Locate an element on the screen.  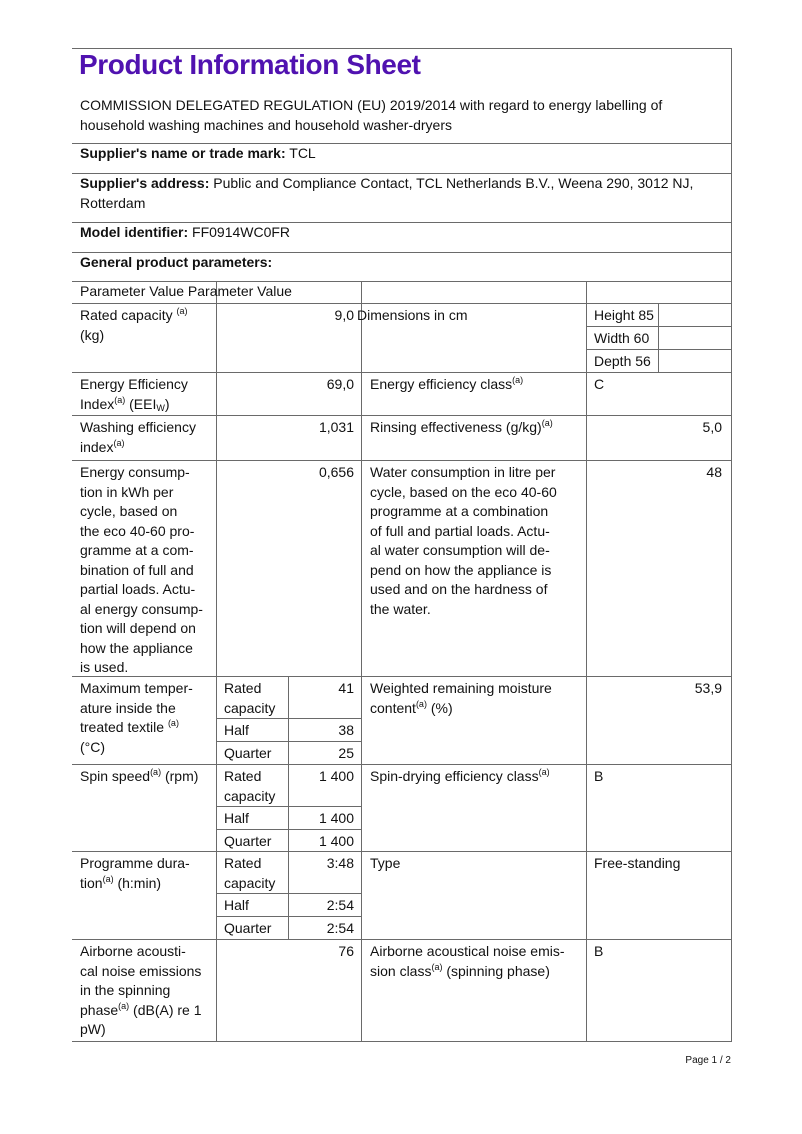
text-line: C is located at coordinates (599, 384).